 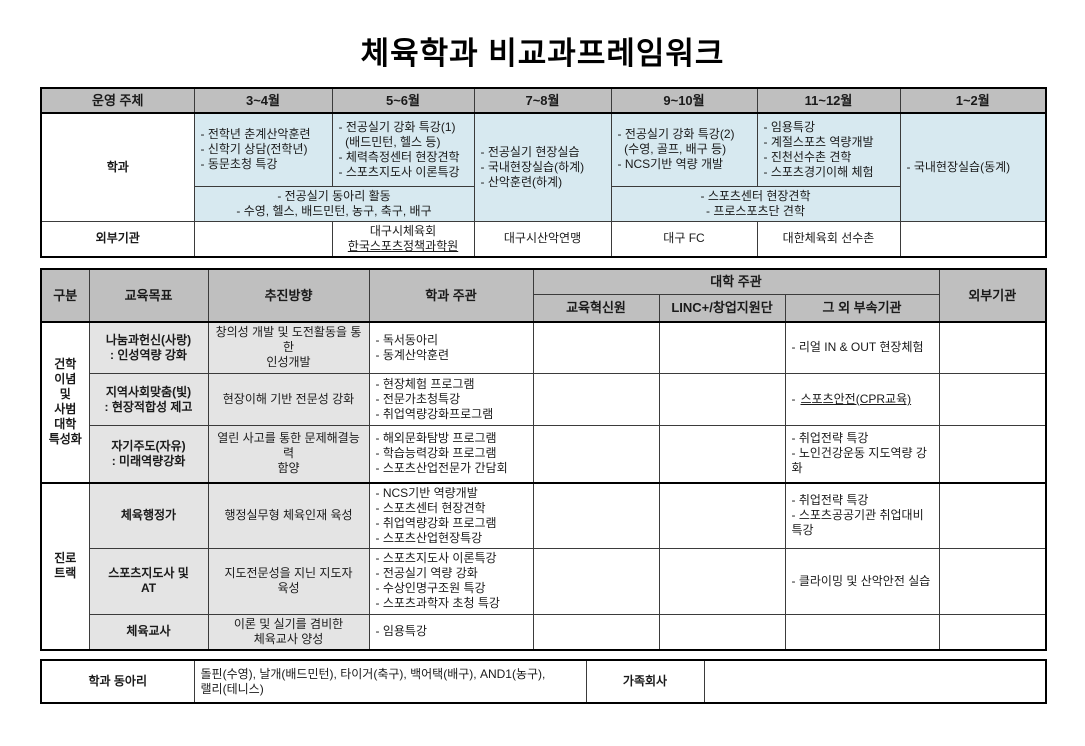 I want to click on direction-cell-1: 창의성 개발 및 도전활동을 통한 인성개발, so click(x=288, y=347).